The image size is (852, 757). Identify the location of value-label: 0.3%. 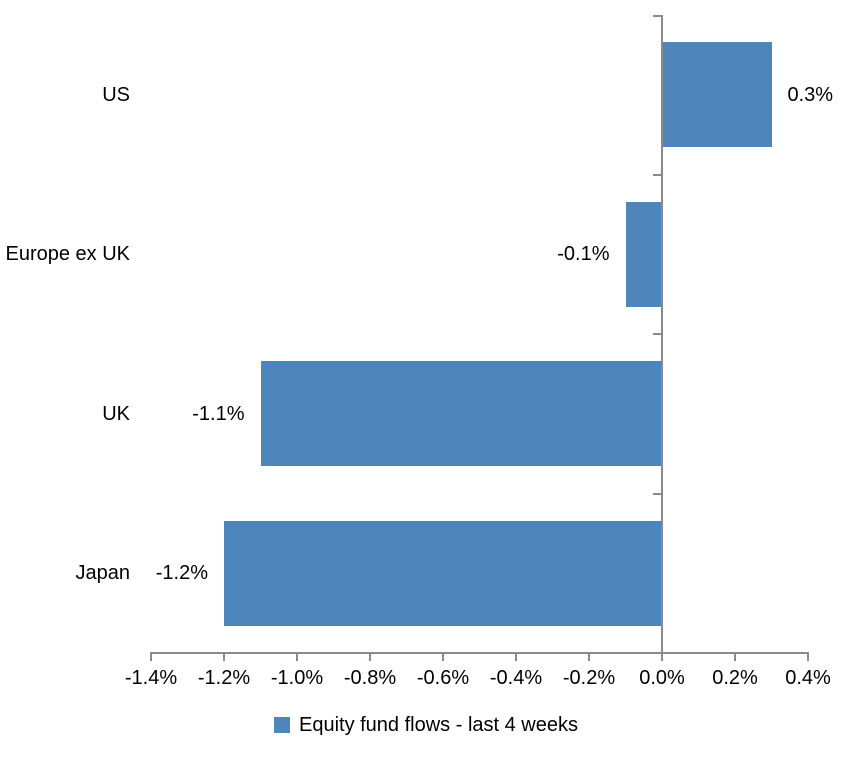
(810, 94).